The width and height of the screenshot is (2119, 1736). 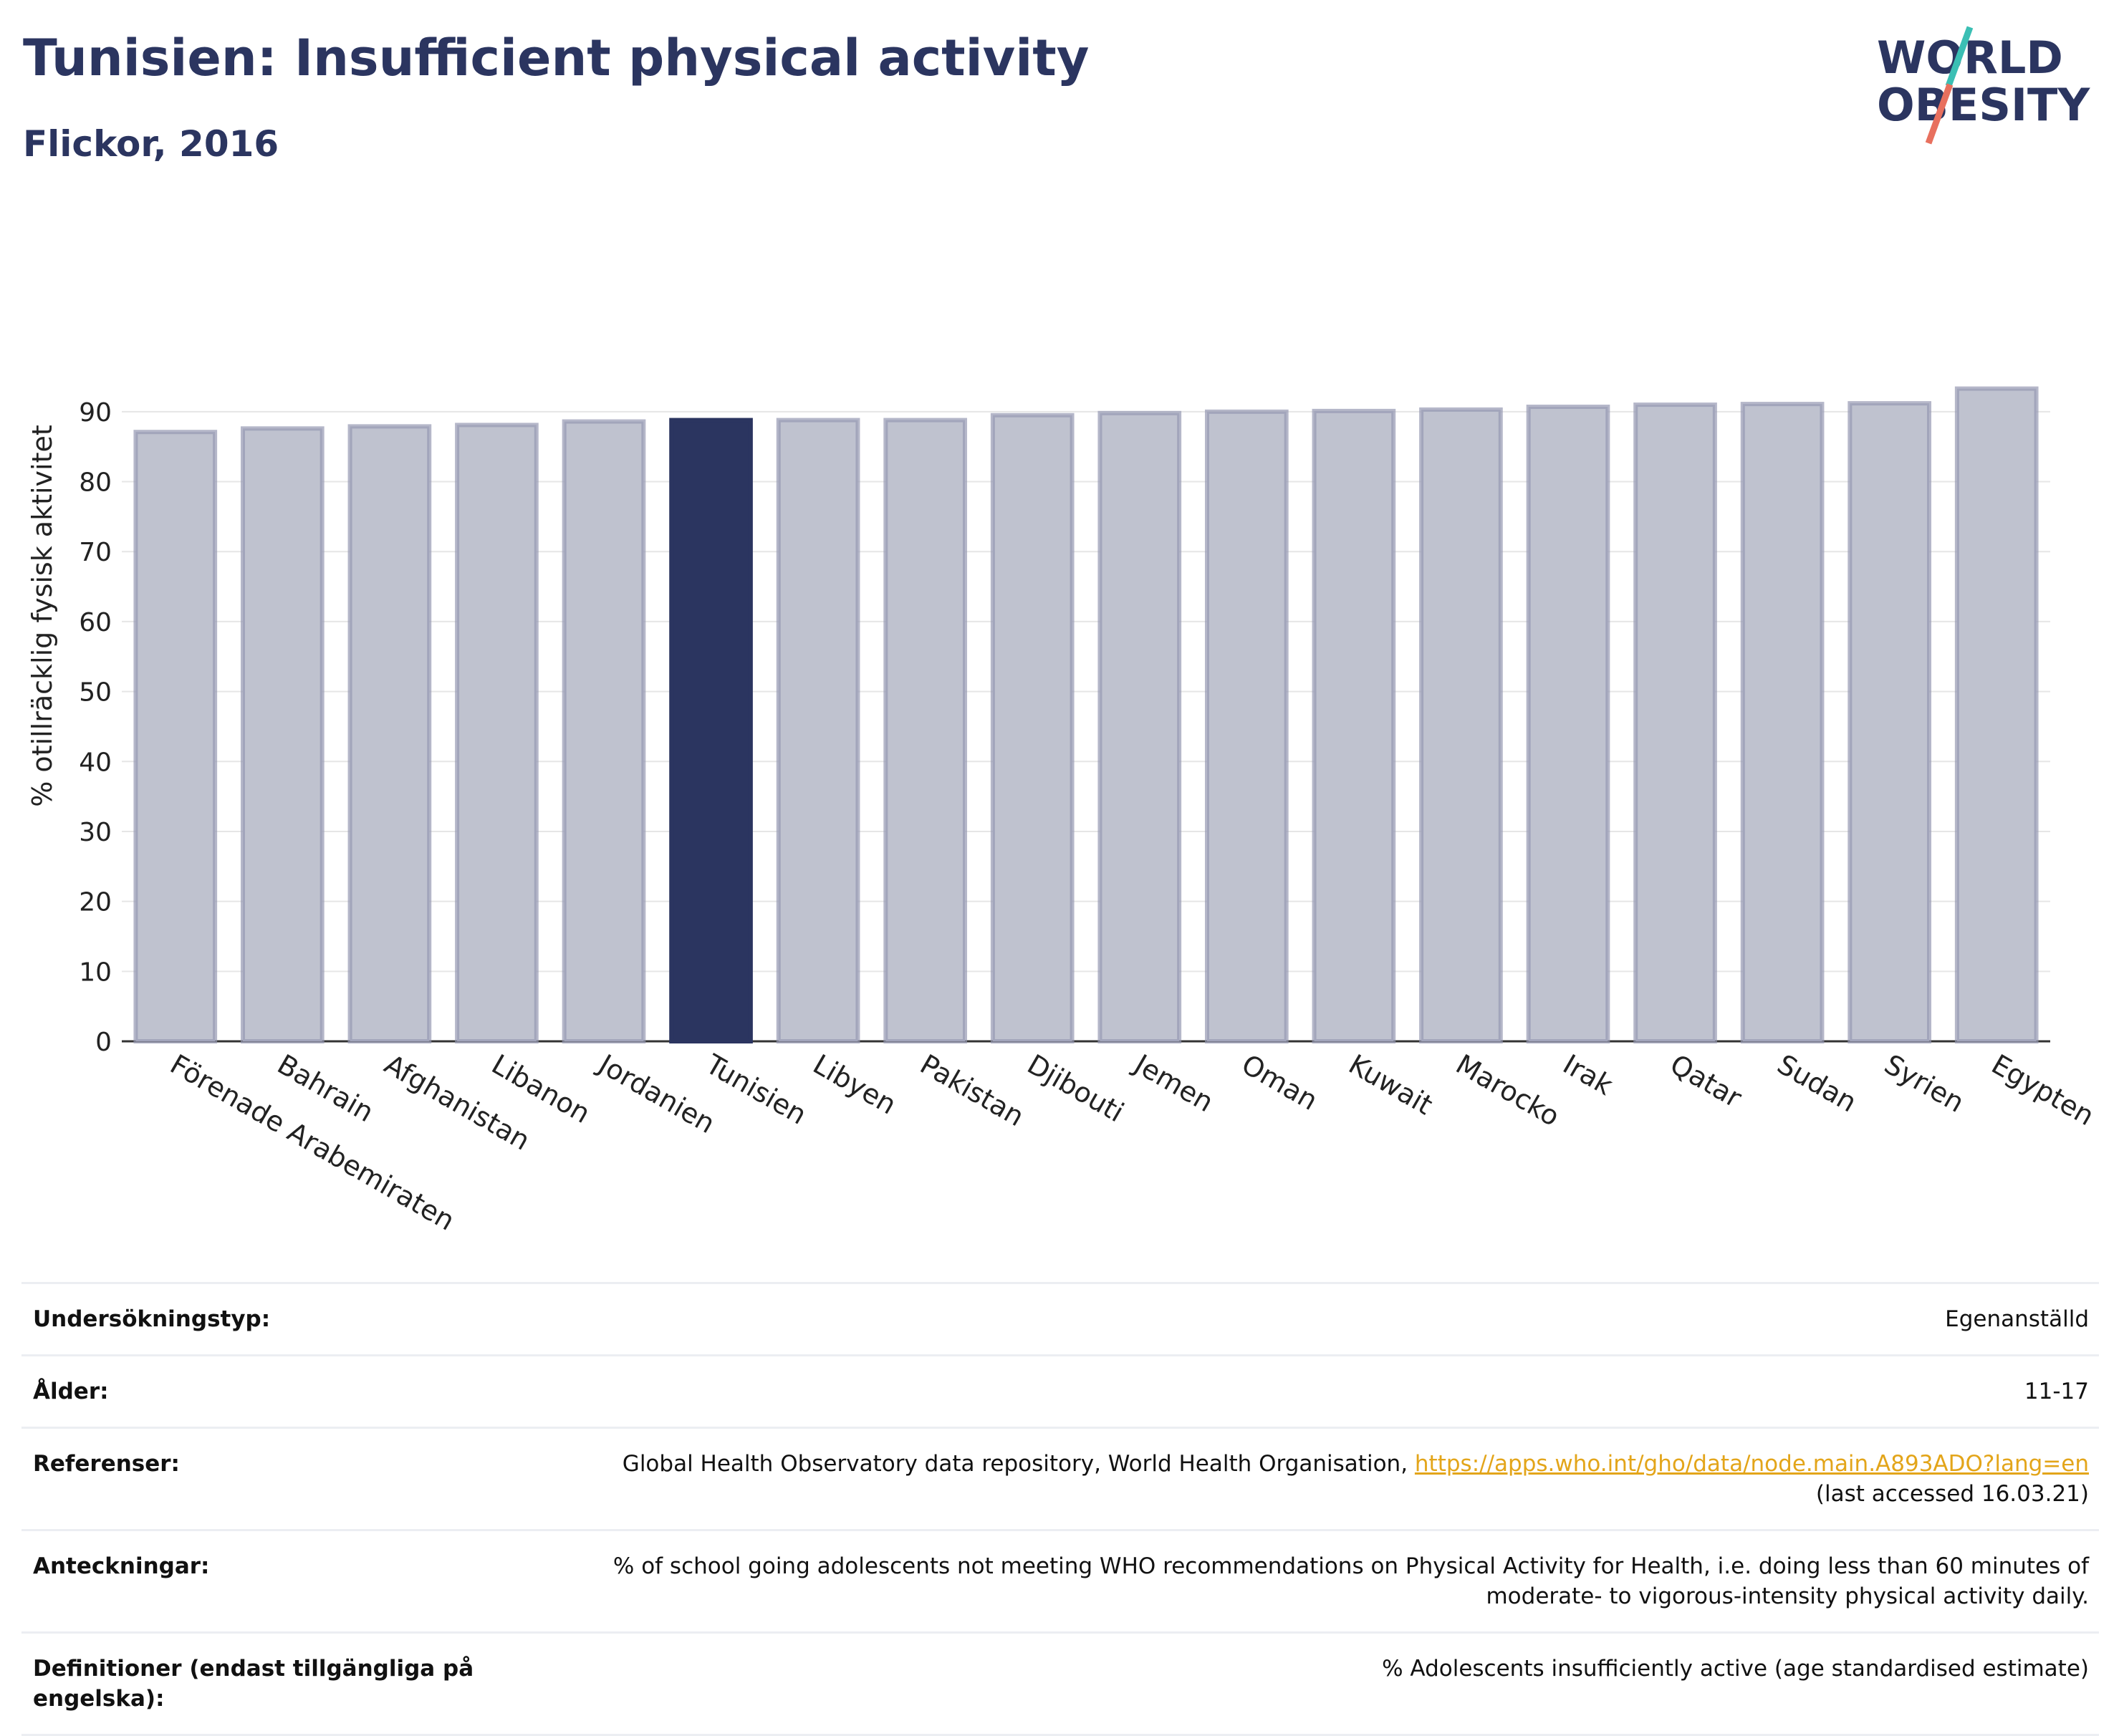 What do you see at coordinates (122, 1566) in the screenshot?
I see `meta-label: Anteckningar:` at bounding box center [122, 1566].